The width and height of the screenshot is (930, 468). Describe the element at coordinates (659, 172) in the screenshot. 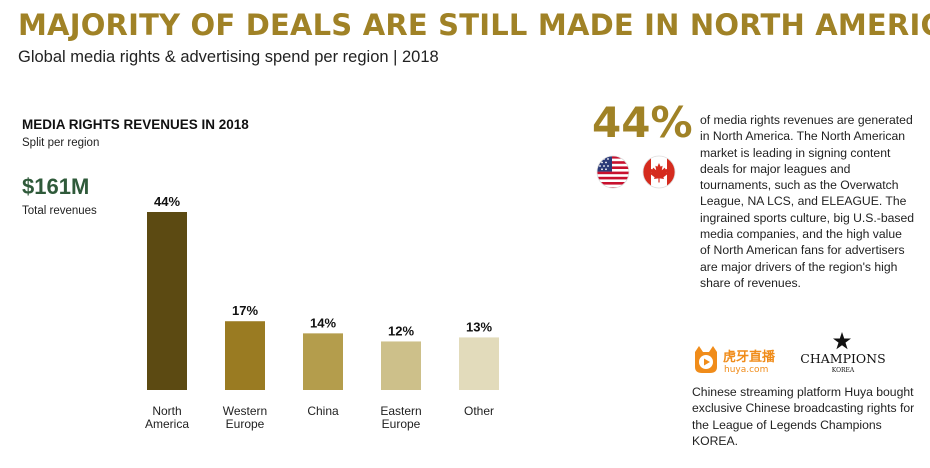

I see `canada-flag-icon` at that location.